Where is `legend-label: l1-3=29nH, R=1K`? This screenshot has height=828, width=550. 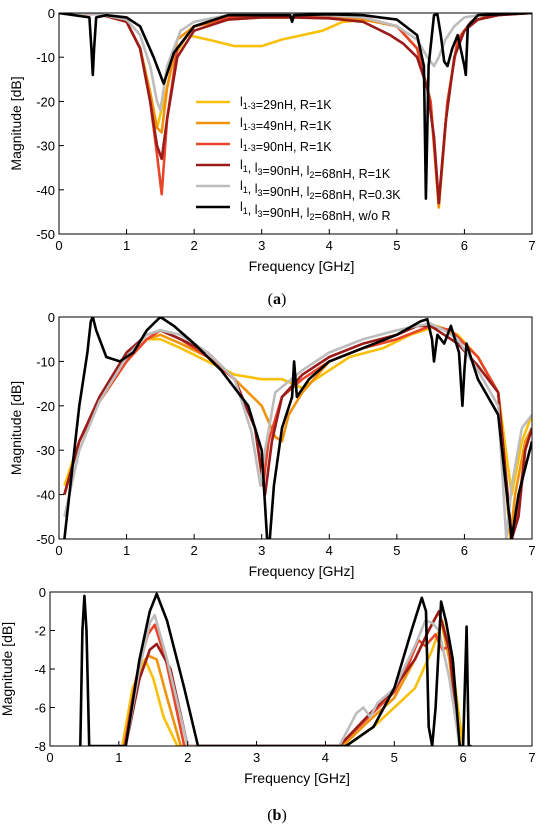
legend-label: l1-3=29nH, R=1K is located at coordinates (286, 103).